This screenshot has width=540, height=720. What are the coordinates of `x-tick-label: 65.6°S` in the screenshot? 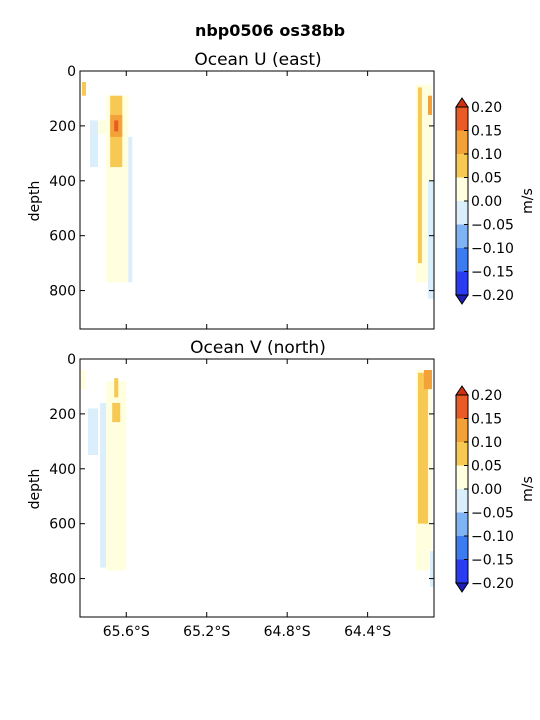 It's located at (126, 632).